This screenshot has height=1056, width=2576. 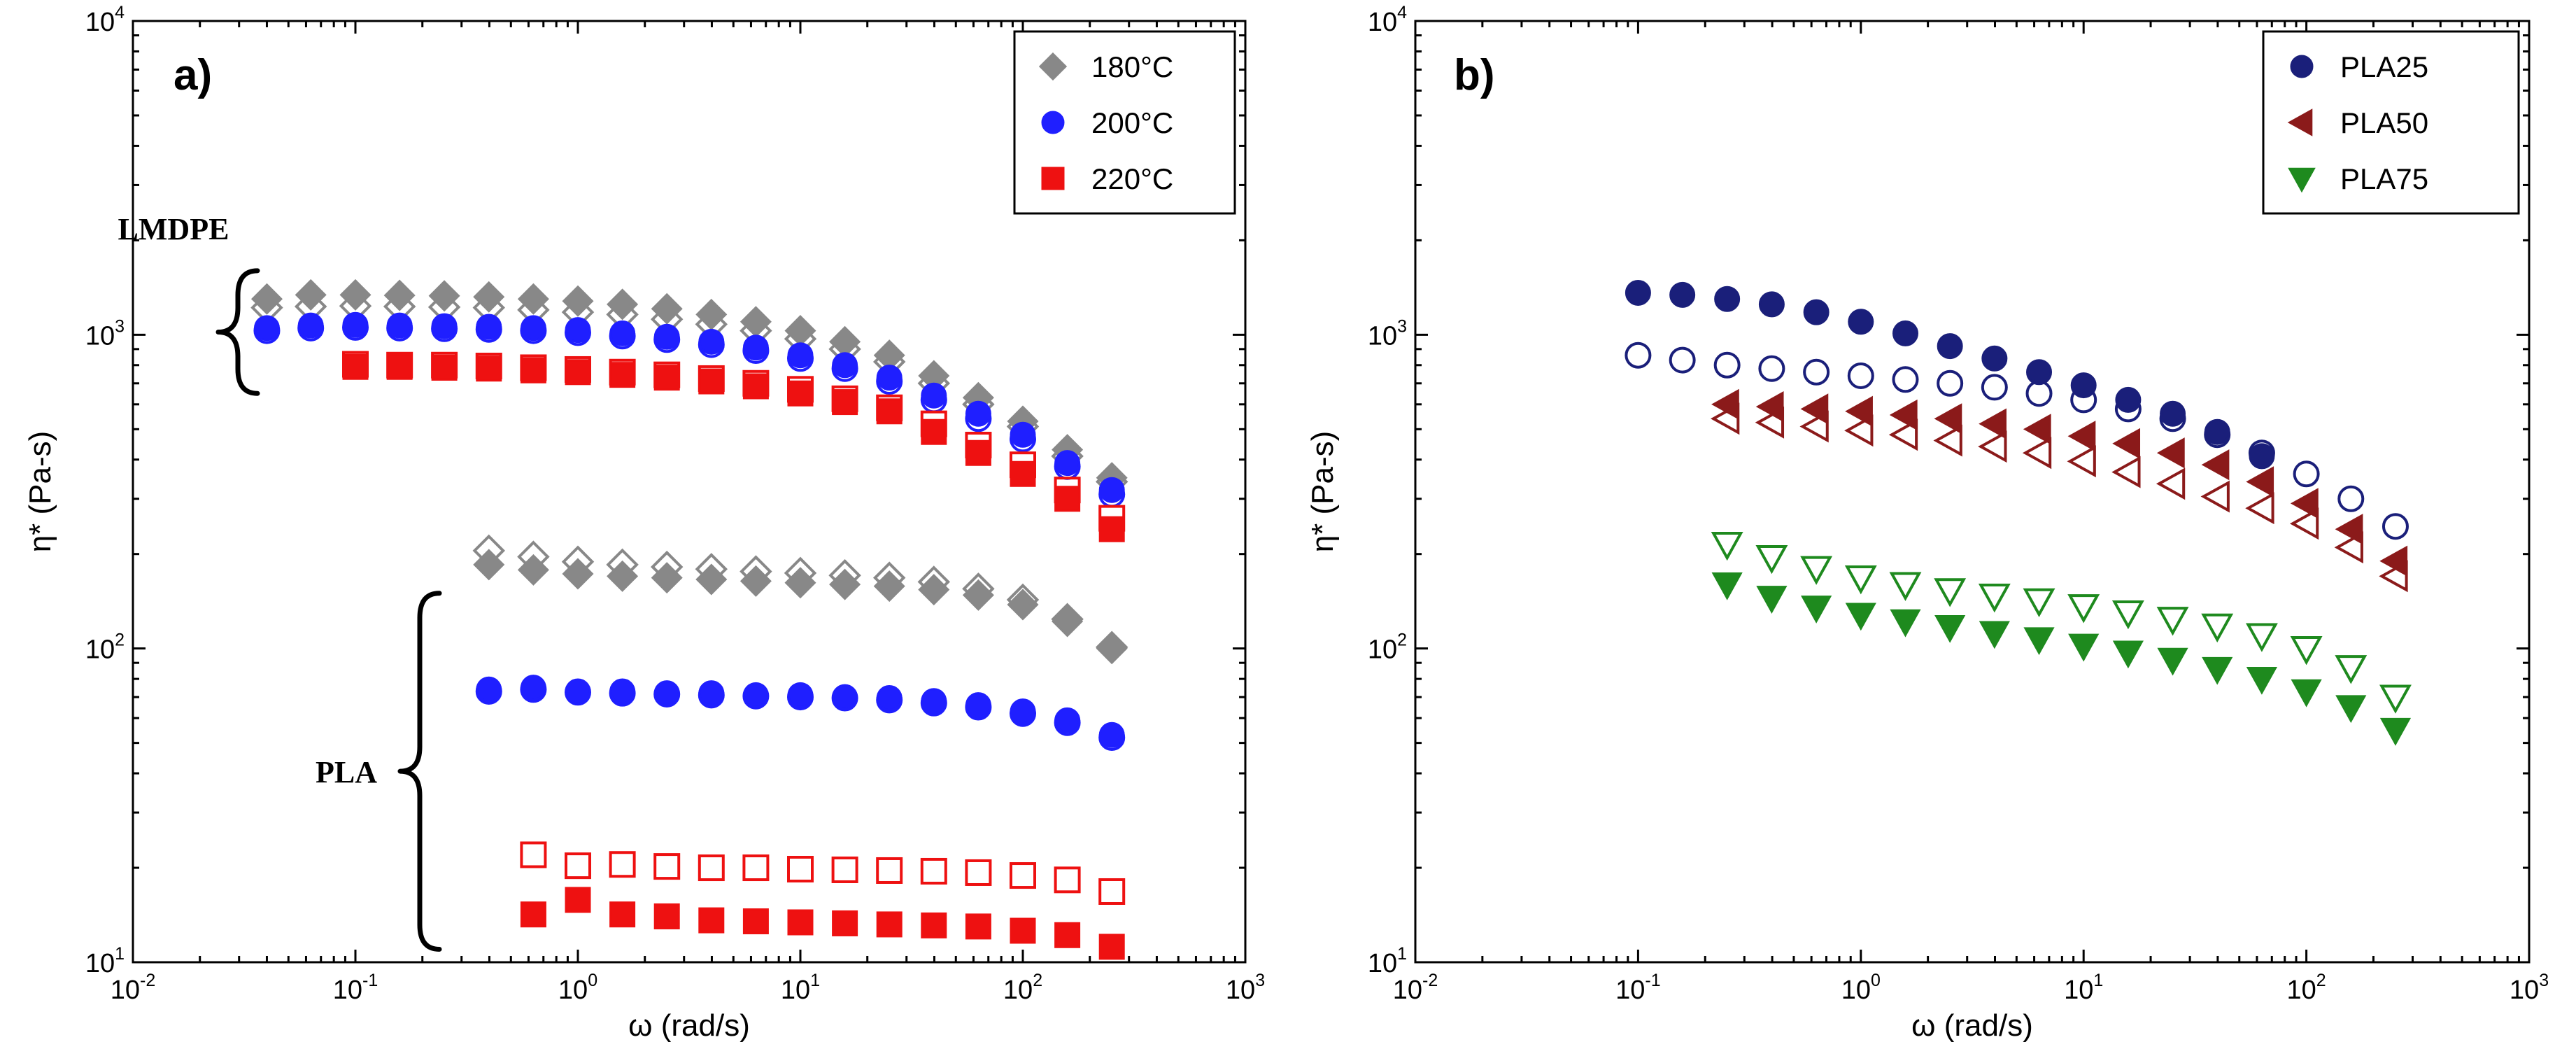 I want to click on series-pla75-open, so click(x=2061, y=622).